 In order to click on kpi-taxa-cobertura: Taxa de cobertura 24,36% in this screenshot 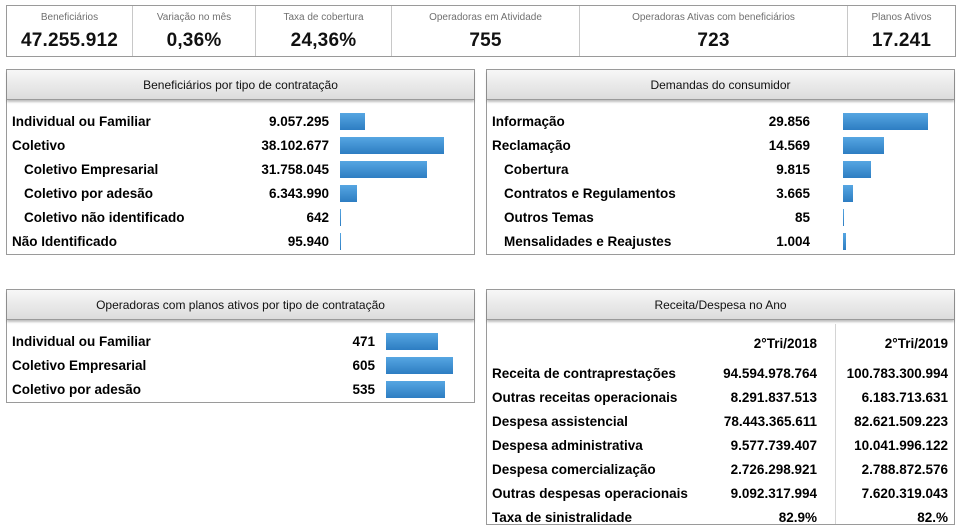, I will do `click(324, 31)`.